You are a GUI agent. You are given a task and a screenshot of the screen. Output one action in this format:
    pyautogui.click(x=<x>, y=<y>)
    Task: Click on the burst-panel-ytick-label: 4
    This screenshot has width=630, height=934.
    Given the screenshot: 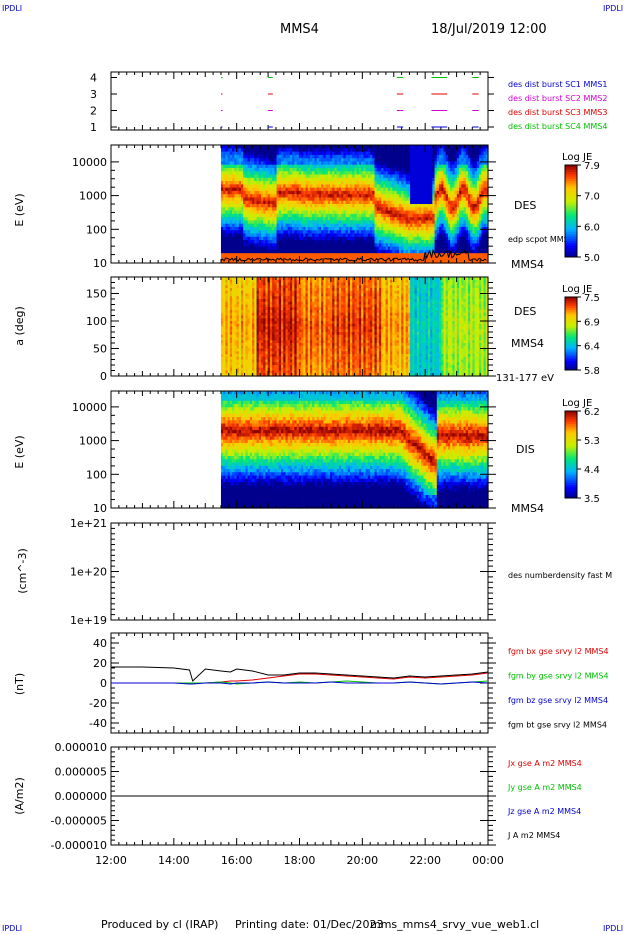 What is the action you would take?
    pyautogui.click(x=93, y=78)
    